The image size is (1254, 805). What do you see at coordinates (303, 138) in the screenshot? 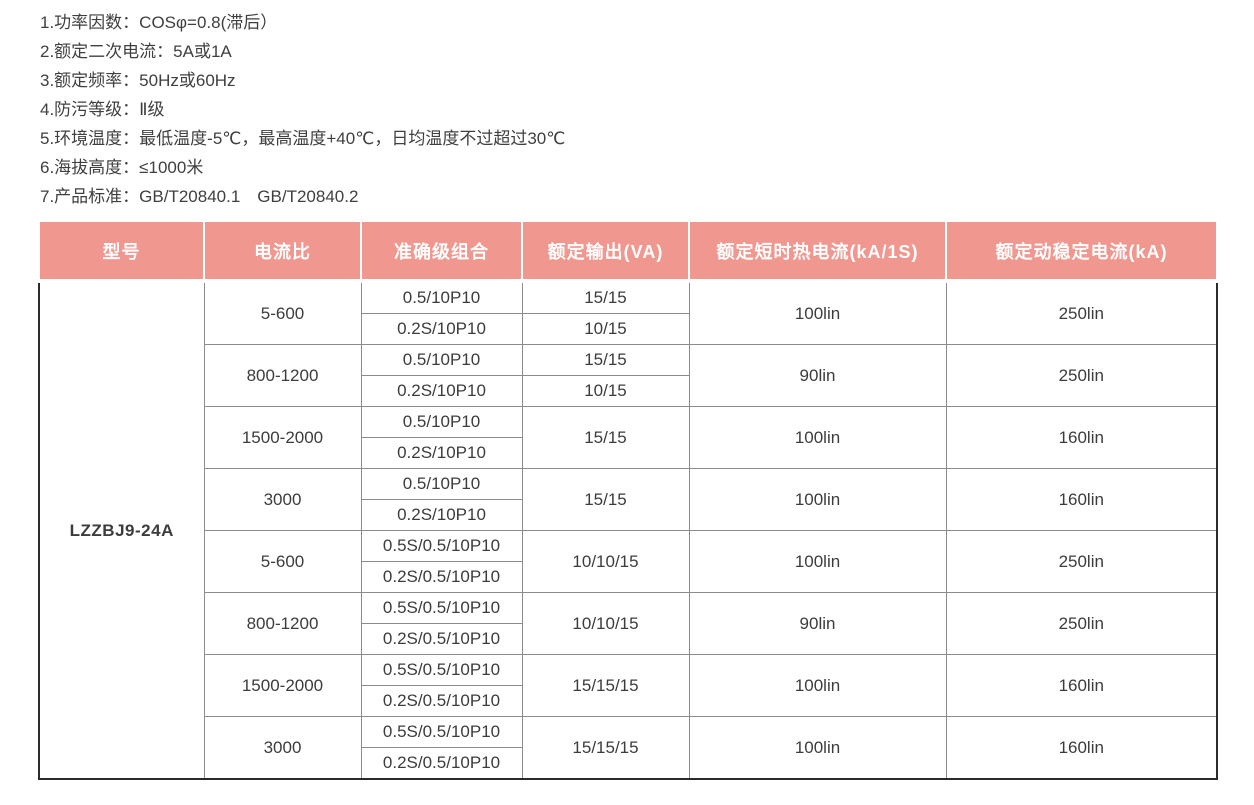
I see `spec-item-ambient-temp: 5.环境温度：最低温度-5℃，最高温度+40℃，日均温度不过超过30℃` at bounding box center [303, 138].